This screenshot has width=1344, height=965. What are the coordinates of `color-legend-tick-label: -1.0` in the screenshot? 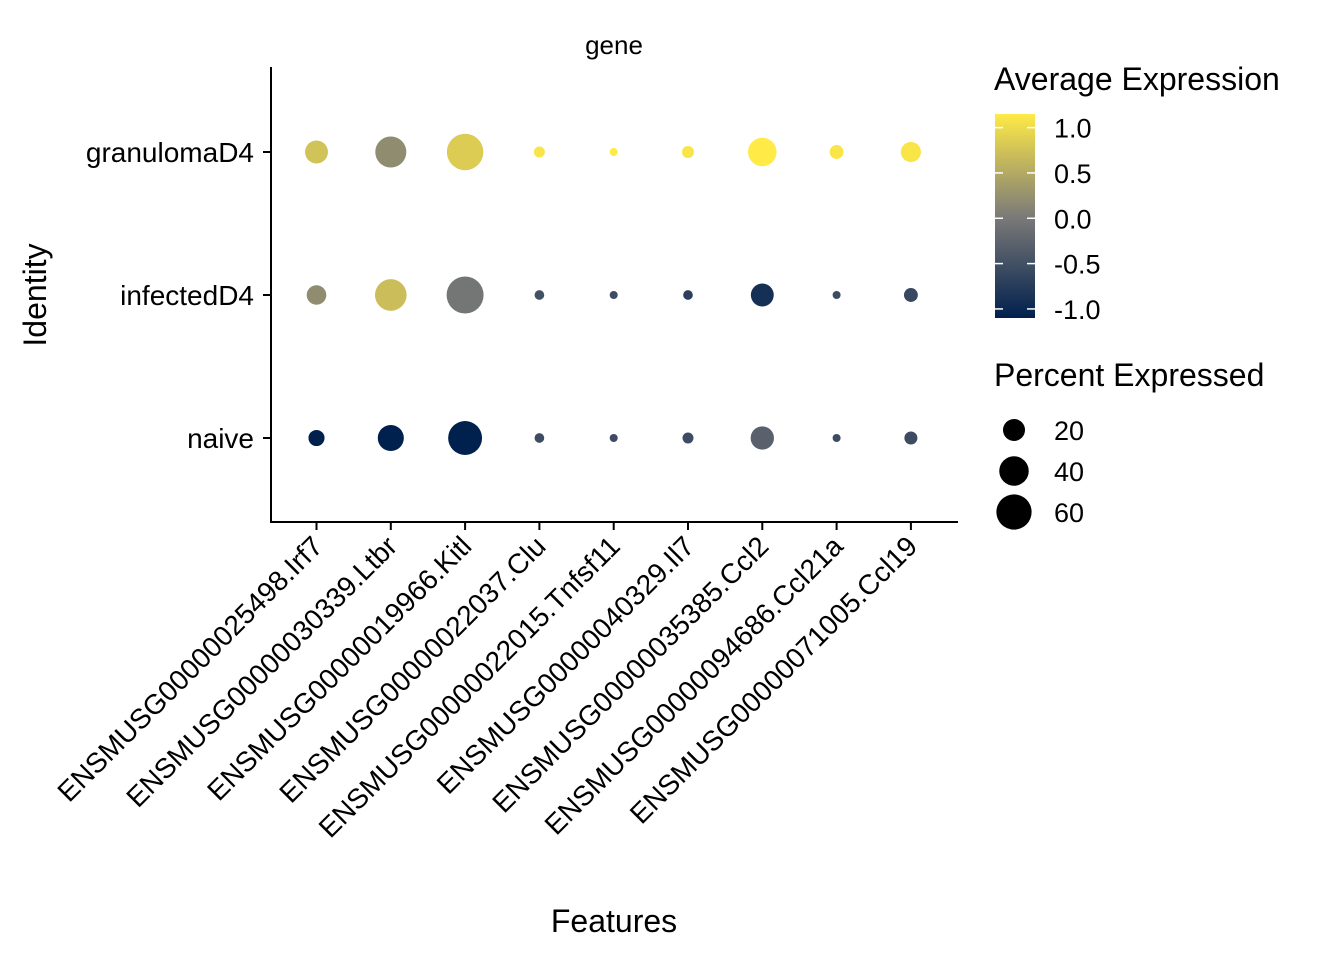 It's located at (1077, 310).